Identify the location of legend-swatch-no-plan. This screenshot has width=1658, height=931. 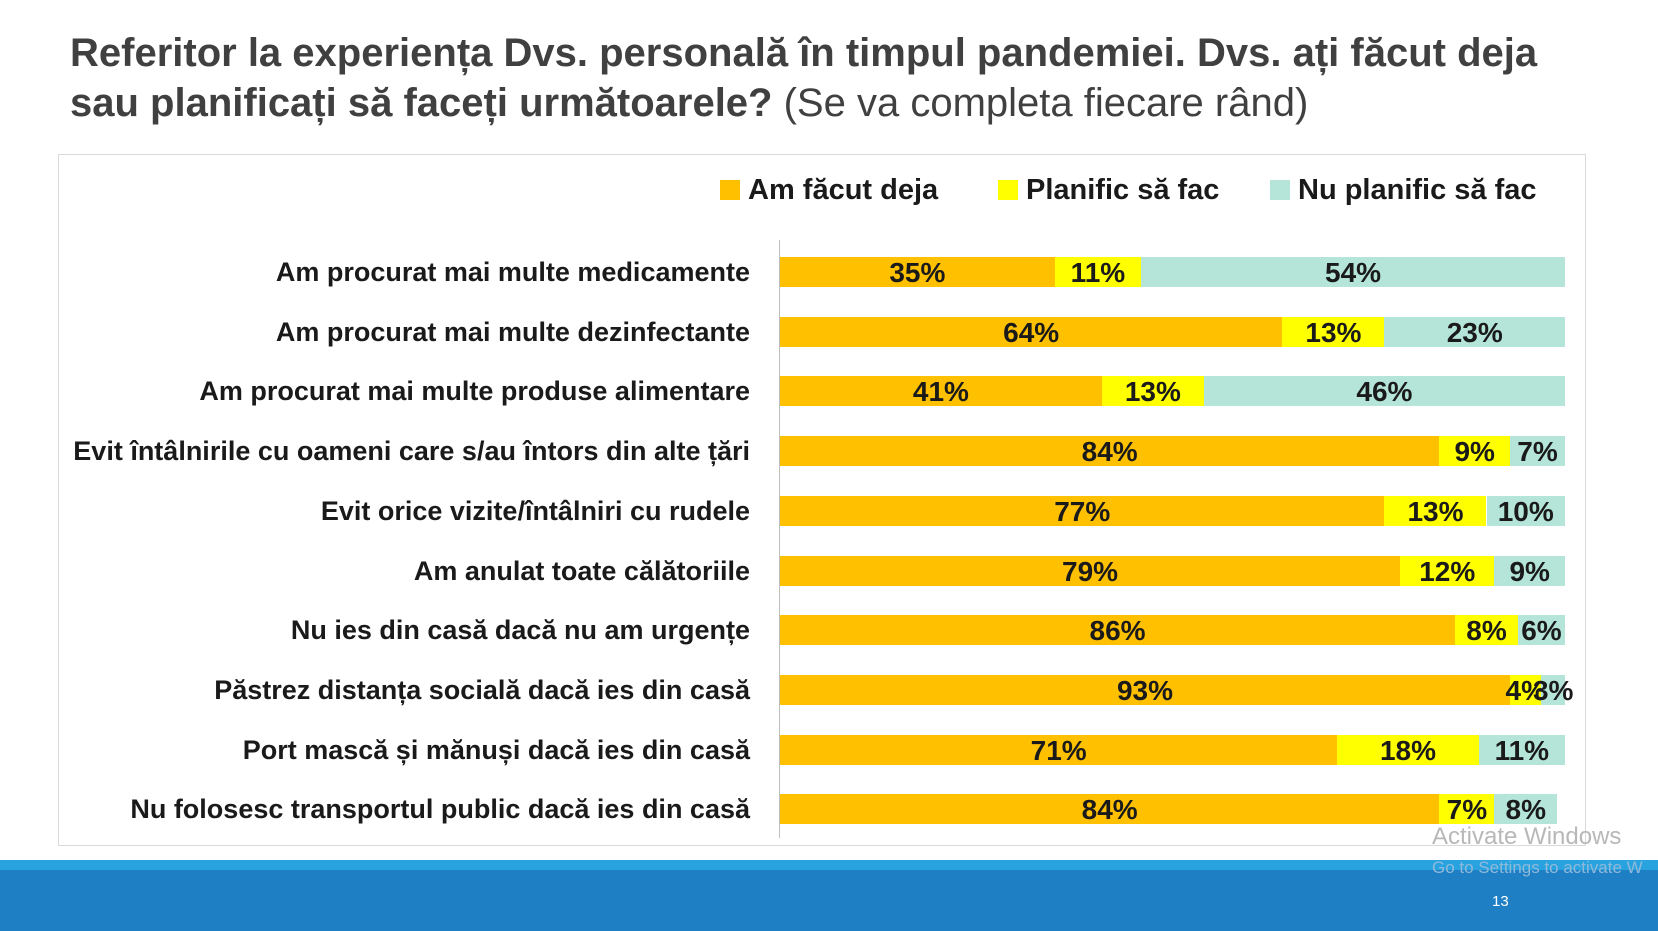
(1280, 190).